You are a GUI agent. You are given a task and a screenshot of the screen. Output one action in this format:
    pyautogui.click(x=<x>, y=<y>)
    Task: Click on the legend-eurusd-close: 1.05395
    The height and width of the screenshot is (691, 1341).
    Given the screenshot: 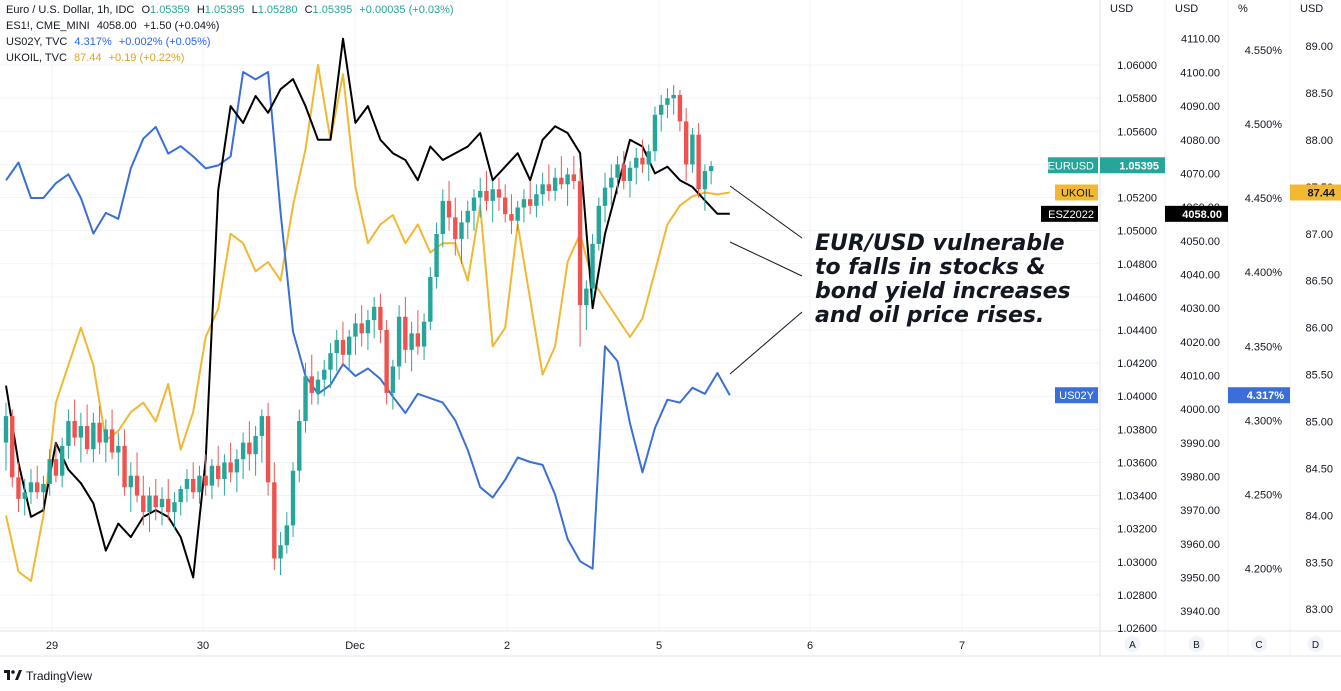 What is the action you would take?
    pyautogui.click(x=332, y=10)
    